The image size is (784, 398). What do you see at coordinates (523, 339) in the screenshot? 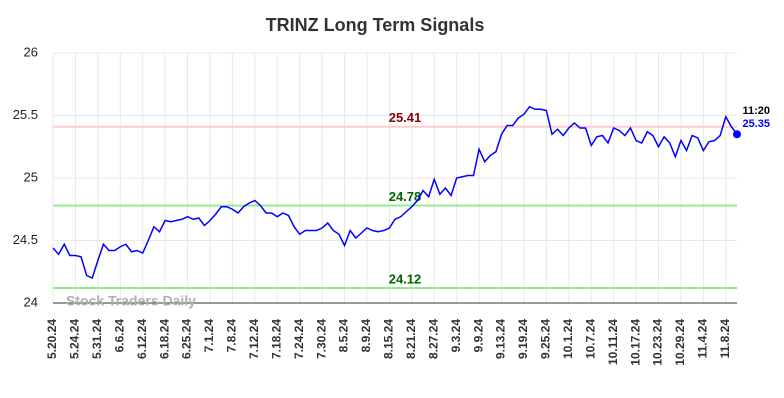
I see `x-tick-label: 9.19.24` at bounding box center [523, 339].